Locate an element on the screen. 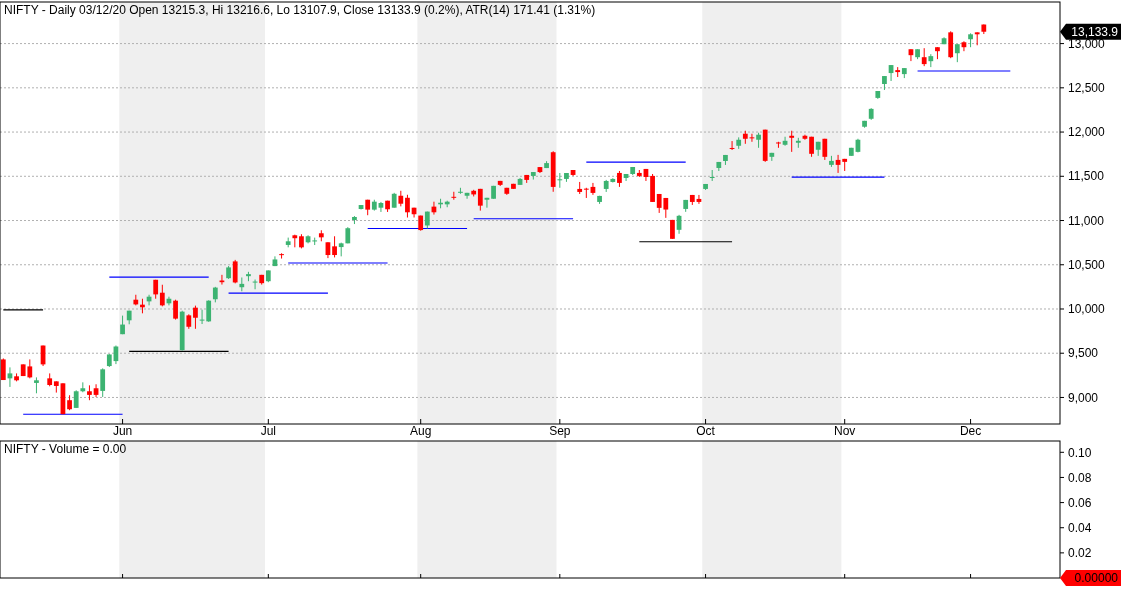 The width and height of the screenshot is (1123, 599). x-tick-label: Jun is located at coordinates (122, 431).